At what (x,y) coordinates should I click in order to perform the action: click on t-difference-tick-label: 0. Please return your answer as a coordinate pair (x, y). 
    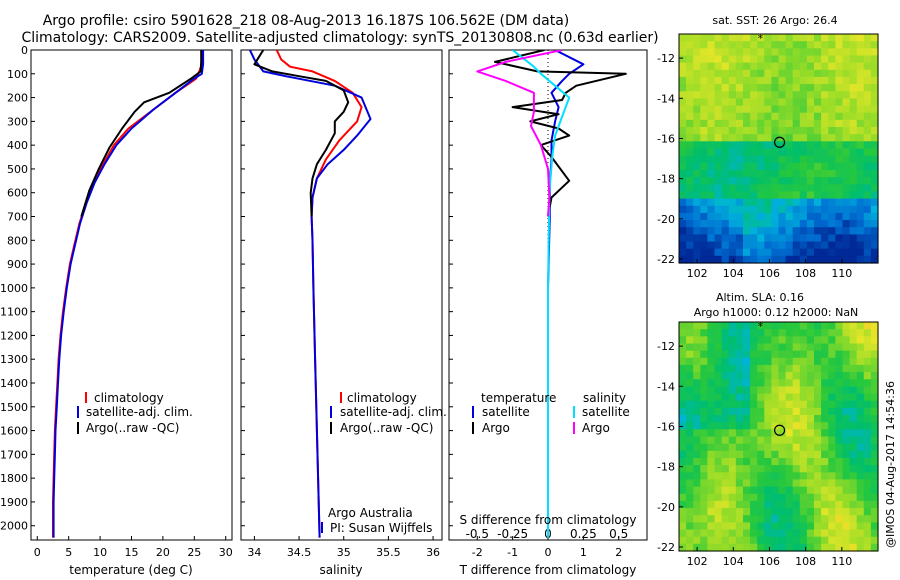
    Looking at the image, I should click on (548, 552).